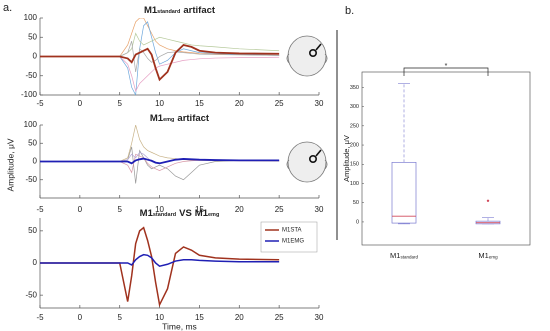 This screenshot has height=331, width=550. Describe the element at coordinates (349, 11) in the screenshot. I see `panel-label: b.` at that location.